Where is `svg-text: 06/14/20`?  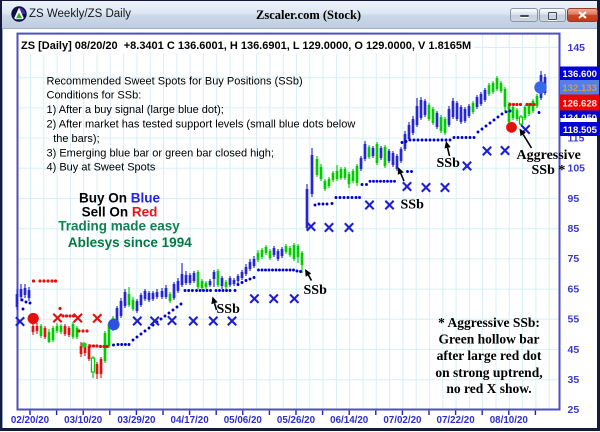
svg-text: 06/14/20 is located at coordinates (349, 420).